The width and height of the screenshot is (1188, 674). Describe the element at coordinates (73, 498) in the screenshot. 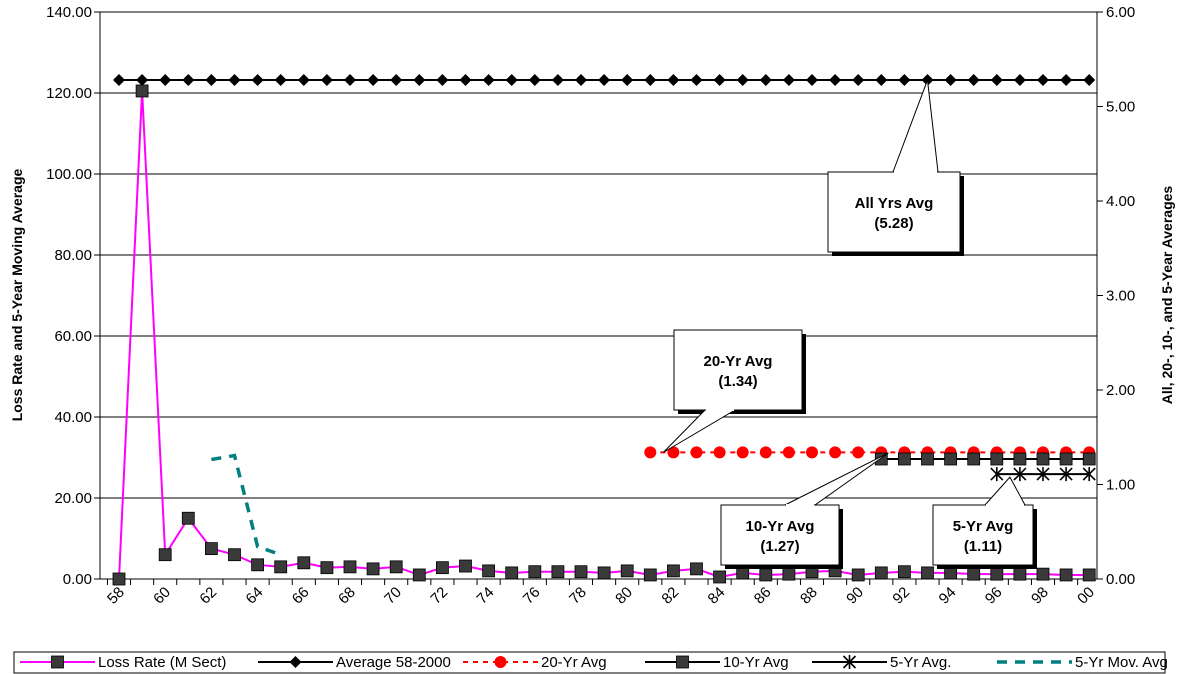

I see `y-tick-label: 20.00` at that location.